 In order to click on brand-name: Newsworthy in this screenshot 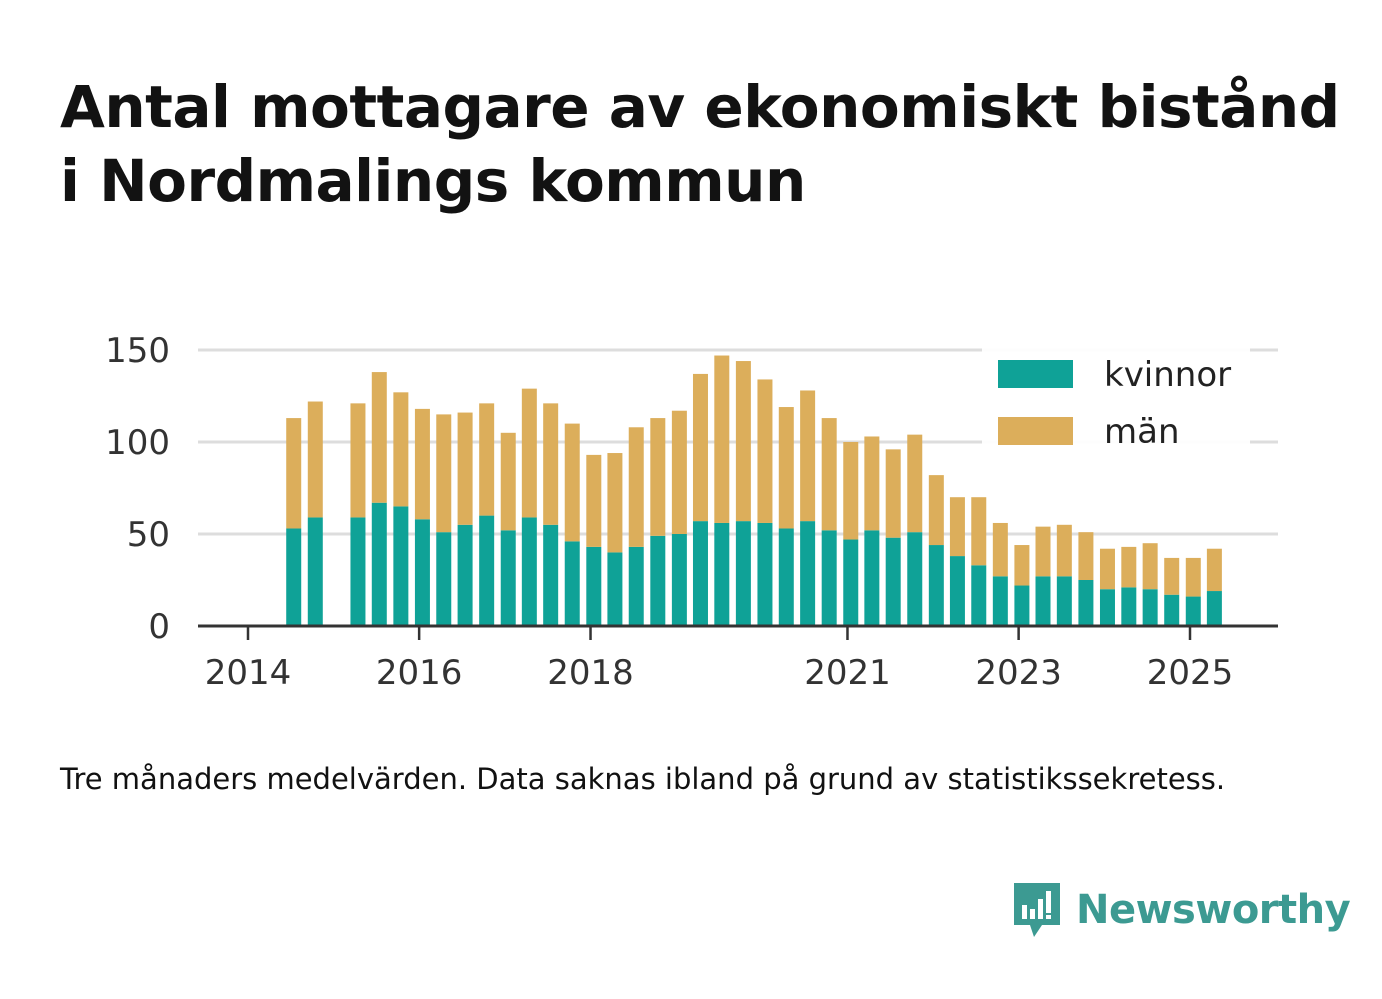, I will do `click(1213, 910)`.